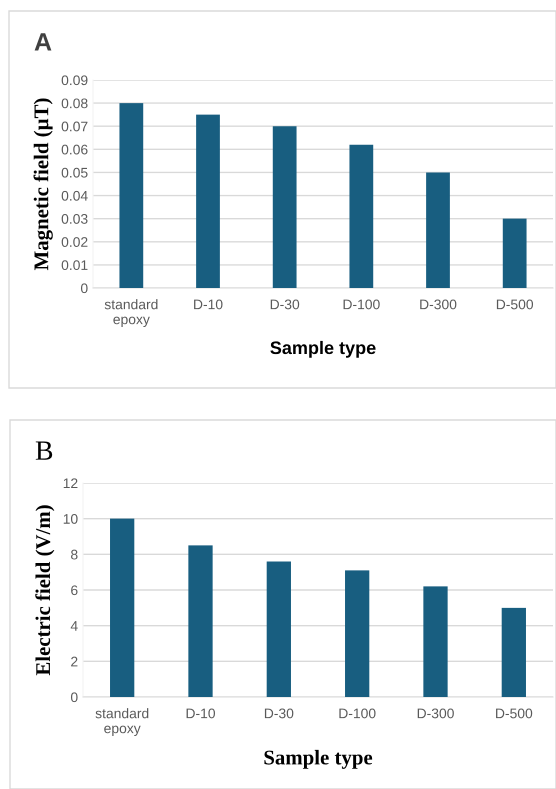  I want to click on y-tick-label: 0.02, so click(75, 242).